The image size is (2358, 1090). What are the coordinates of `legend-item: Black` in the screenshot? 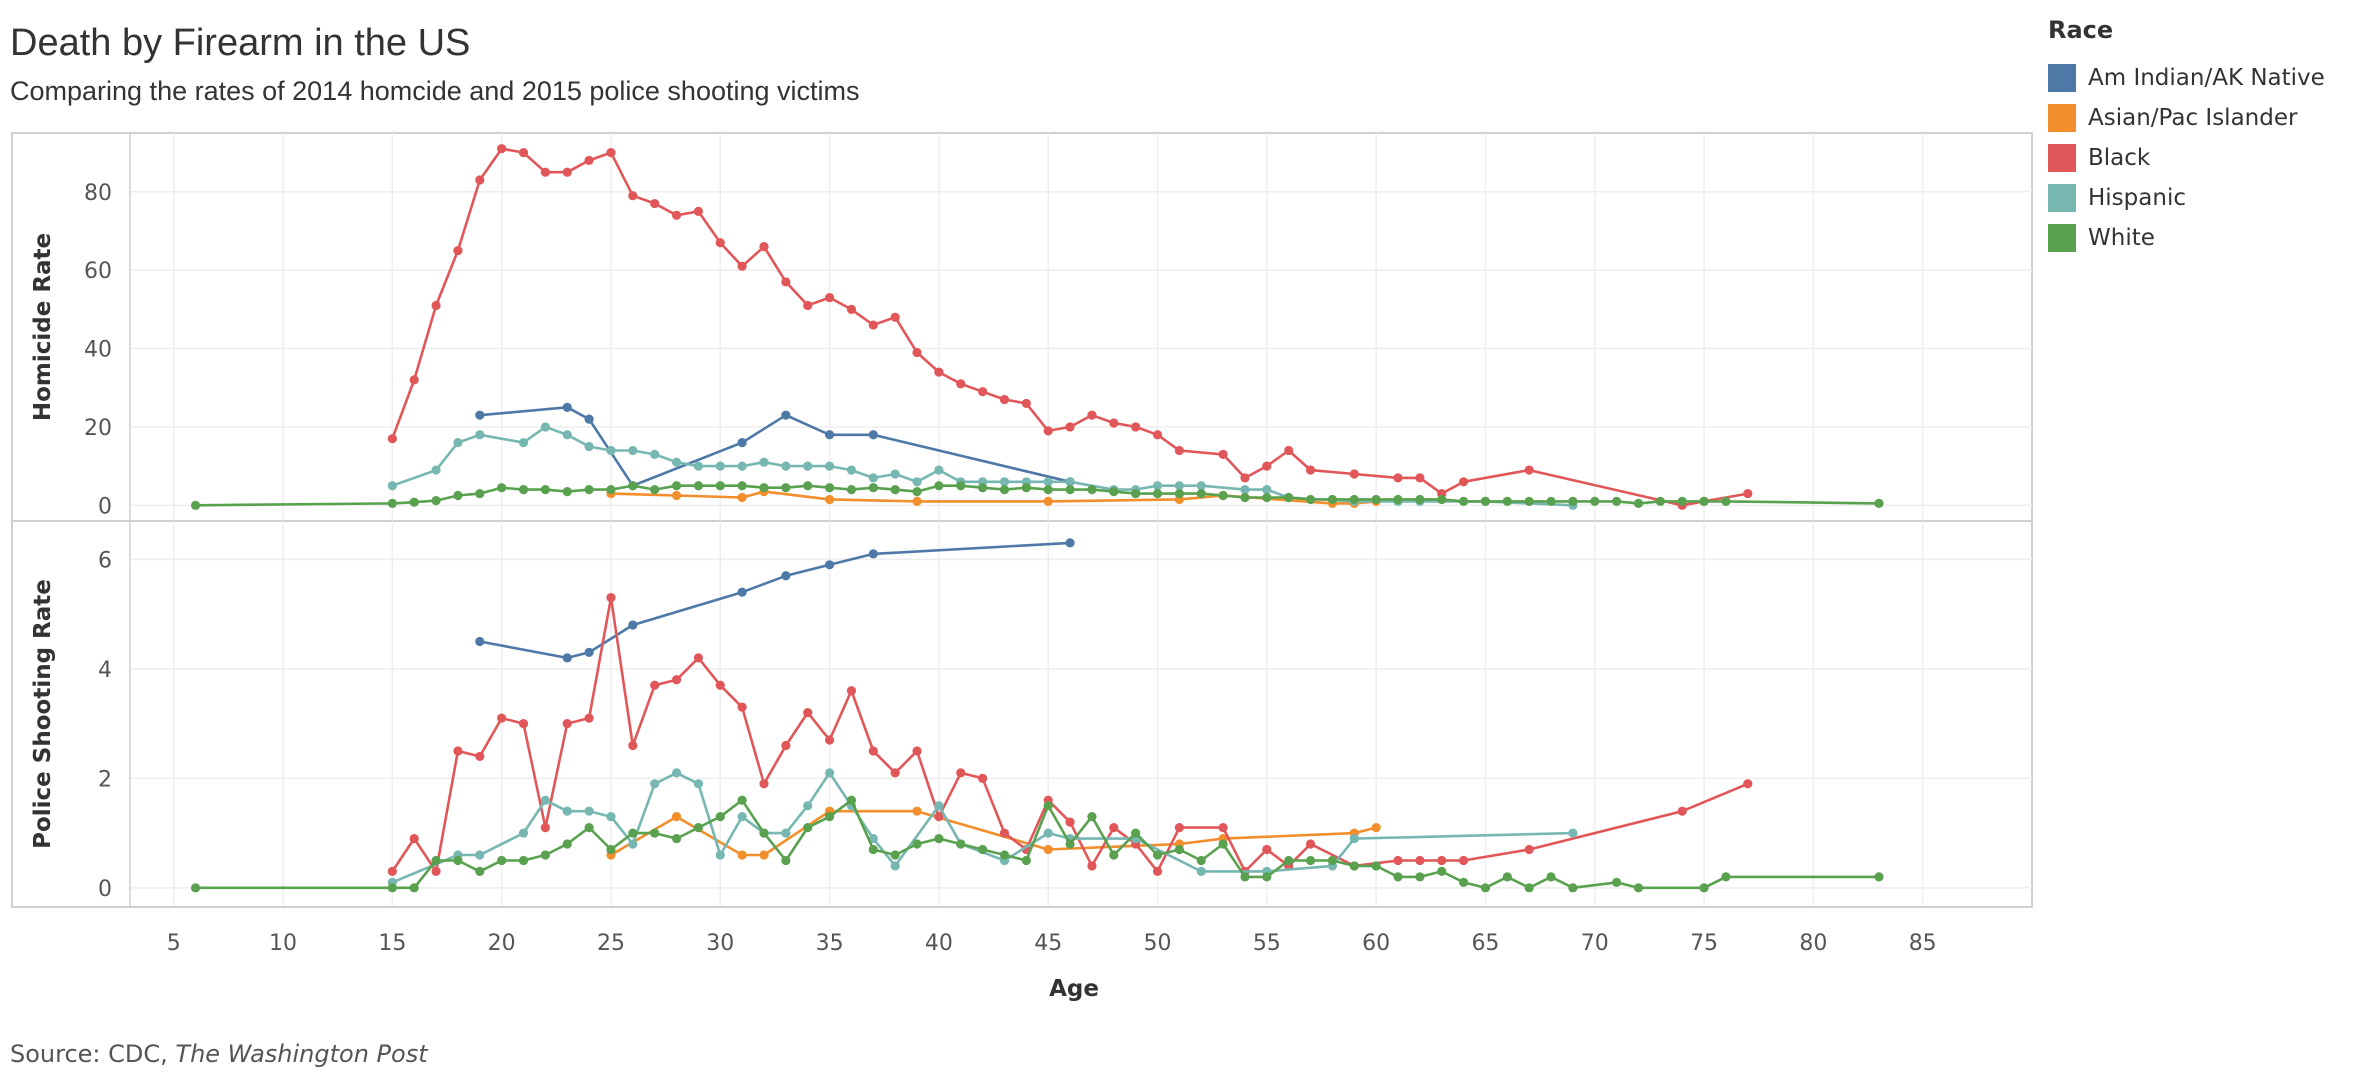 It's located at (2186, 158).